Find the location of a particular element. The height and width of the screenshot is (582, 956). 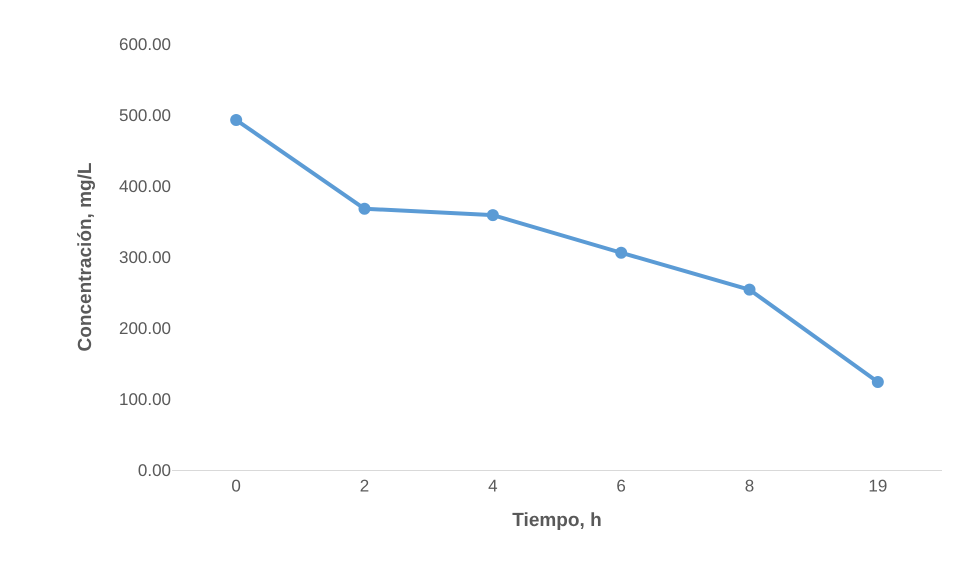

y-tick-label: 400.00 is located at coordinates (145, 186).